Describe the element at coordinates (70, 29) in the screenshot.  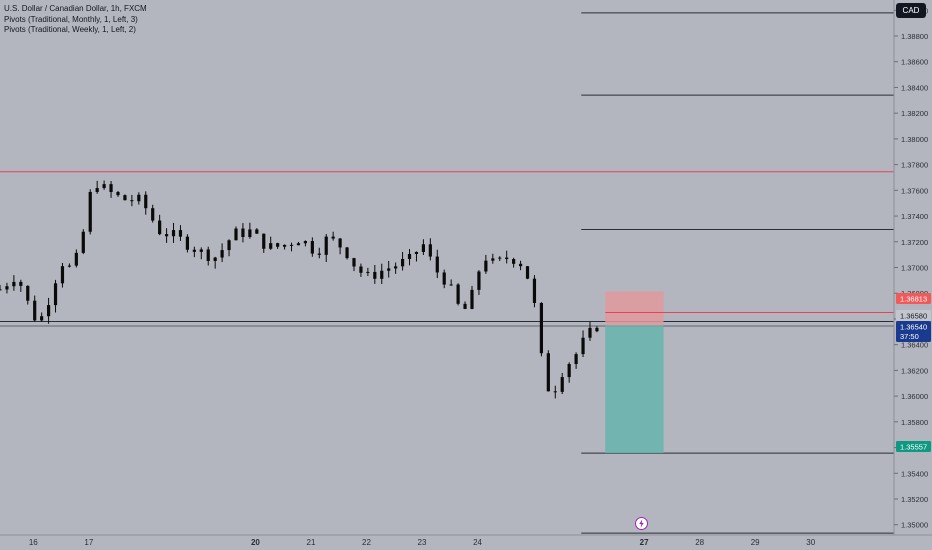
I see `indicator-weekly-pivots: Pivots (Traditional, Weekly, 1, Left, 2)` at that location.